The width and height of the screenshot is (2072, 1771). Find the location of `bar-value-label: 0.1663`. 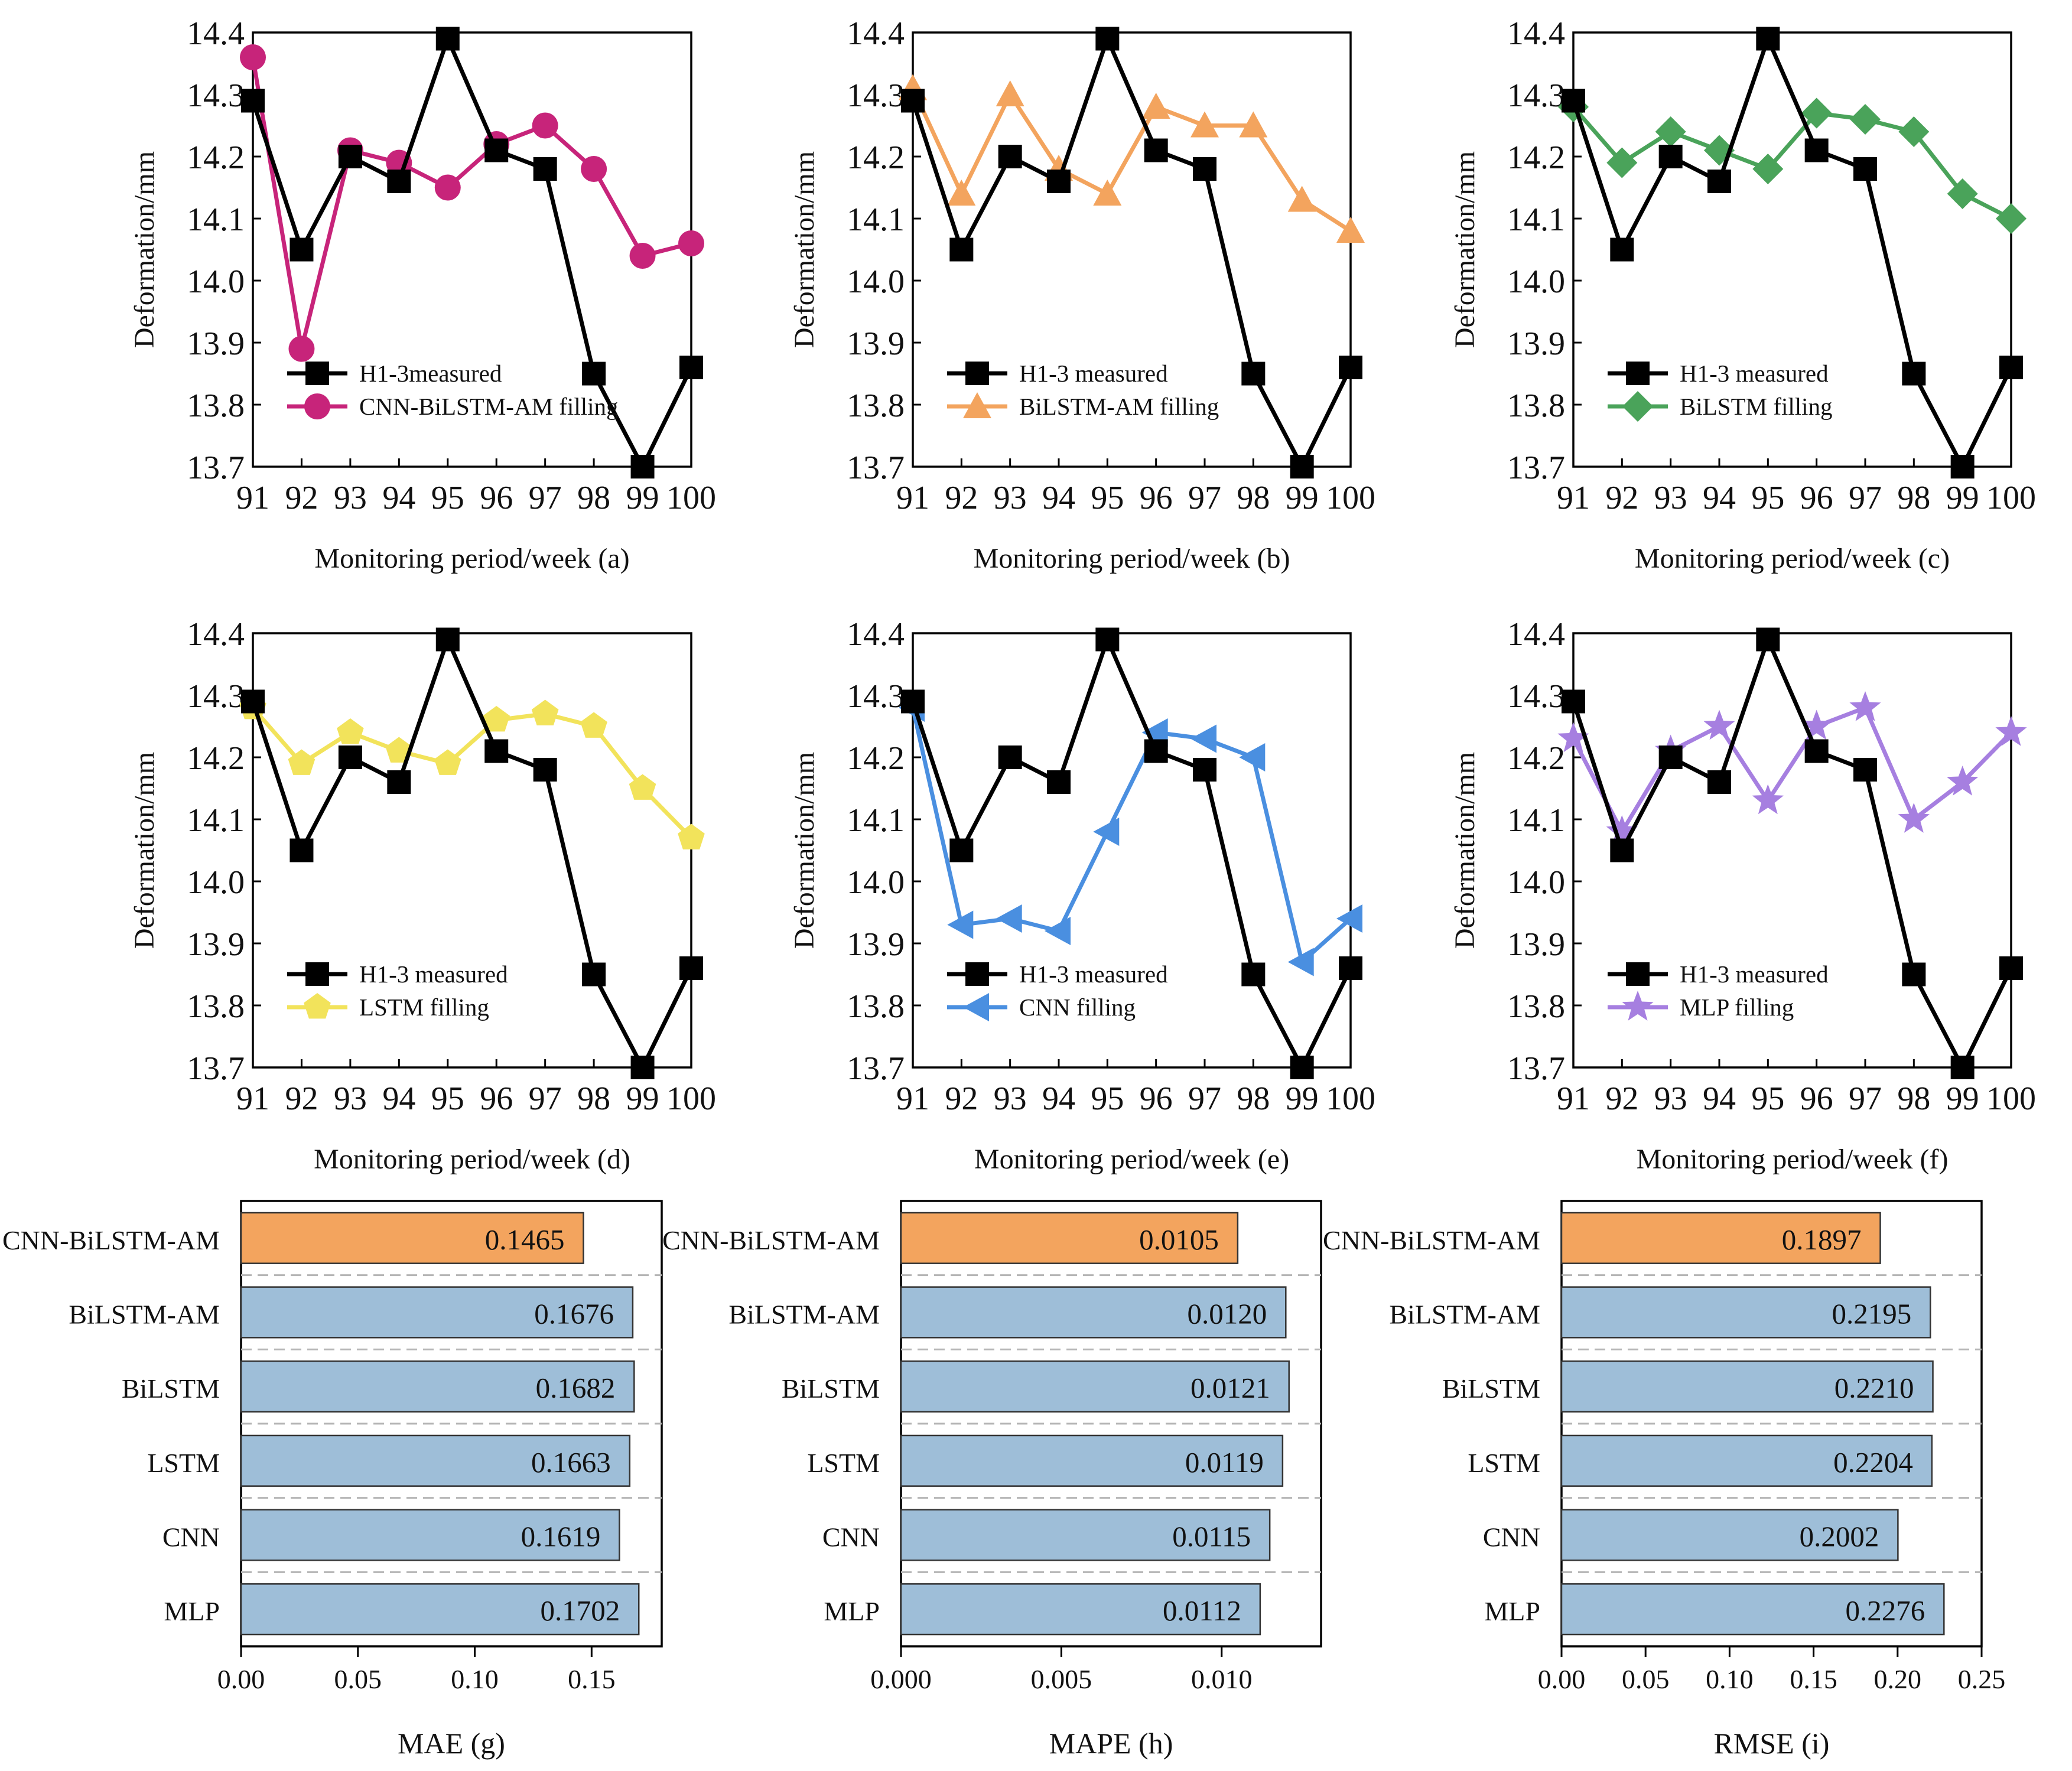

bar-value-label: 0.1663 is located at coordinates (571, 1462).